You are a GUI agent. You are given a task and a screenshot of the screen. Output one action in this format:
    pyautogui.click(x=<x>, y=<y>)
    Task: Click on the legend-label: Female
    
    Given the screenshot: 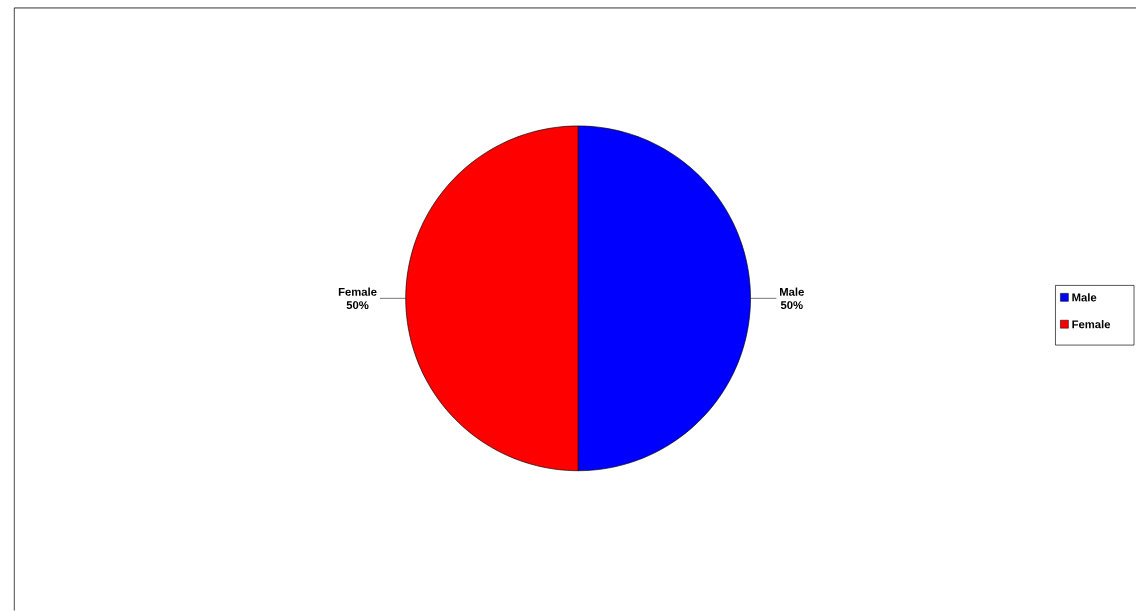 What is the action you would take?
    pyautogui.click(x=1091, y=324)
    